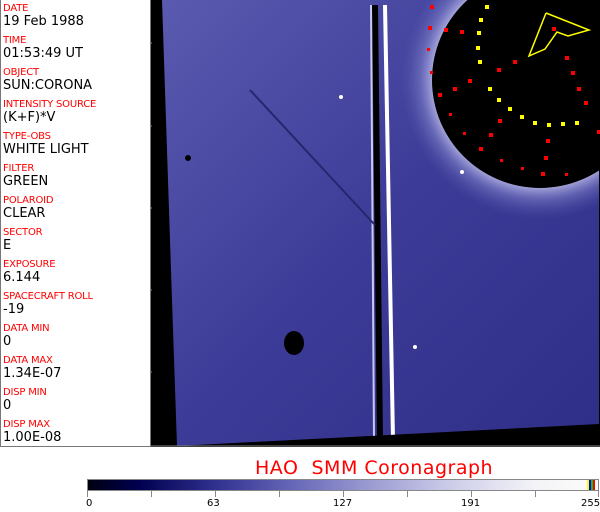 Image resolution: width=600 pixels, height=512 pixels. What do you see at coordinates (28, 360) in the screenshot?
I see `field-label: DATA MAX` at bounding box center [28, 360].